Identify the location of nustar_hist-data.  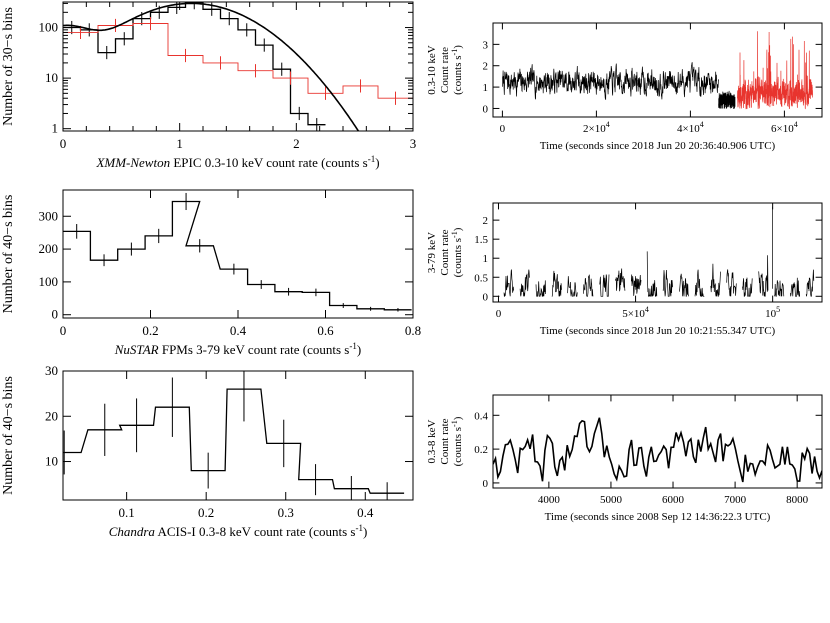
(237, 252).